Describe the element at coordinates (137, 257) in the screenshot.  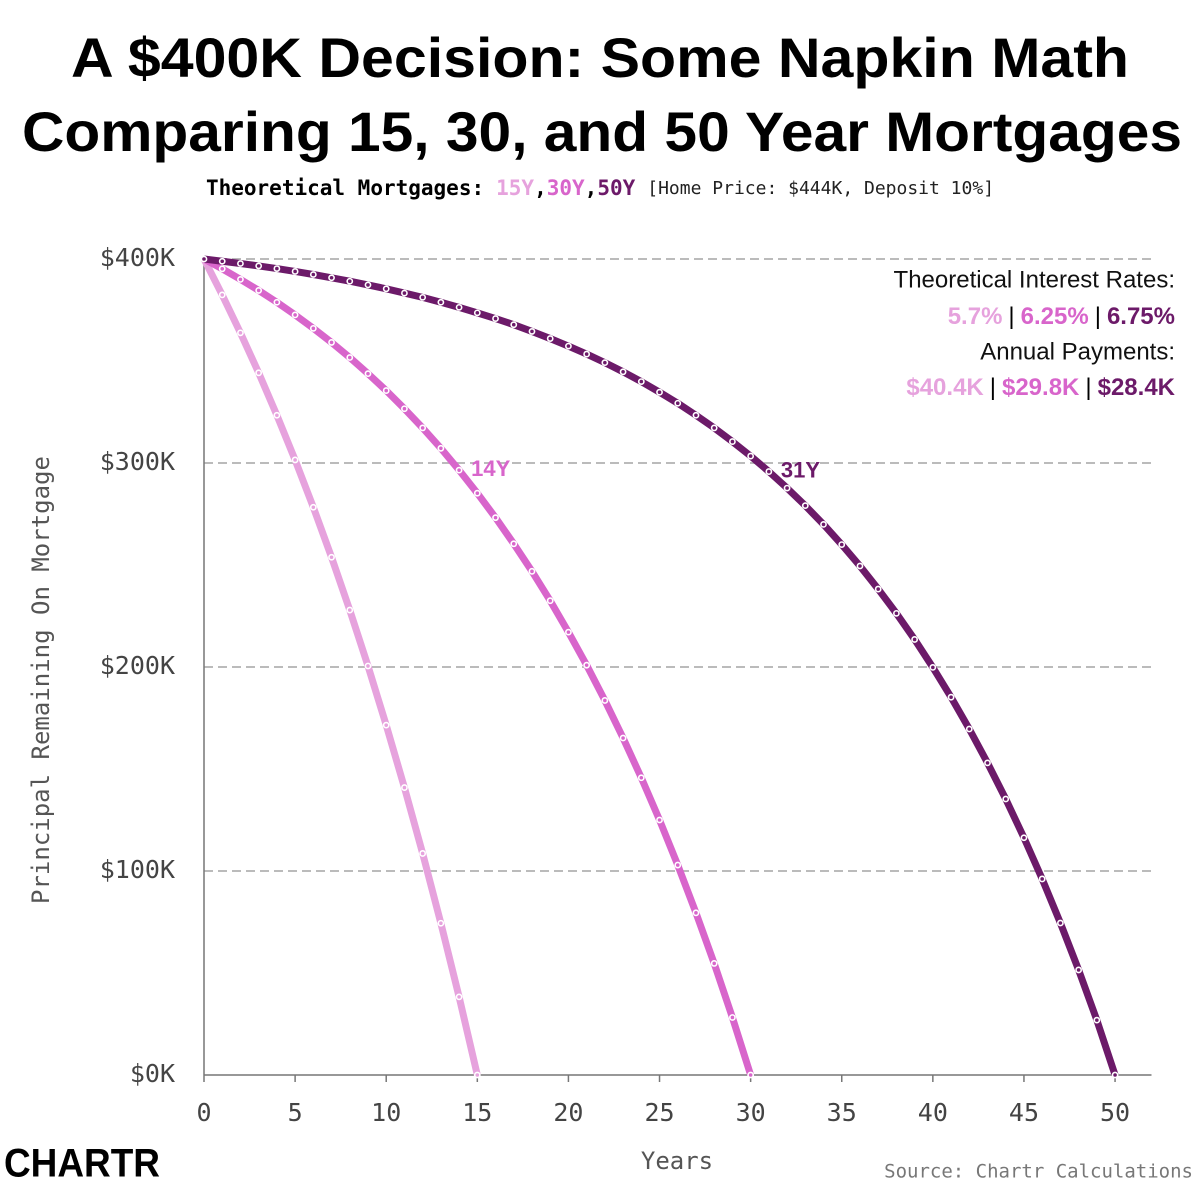
I see `y-tick-label: $400K` at that location.